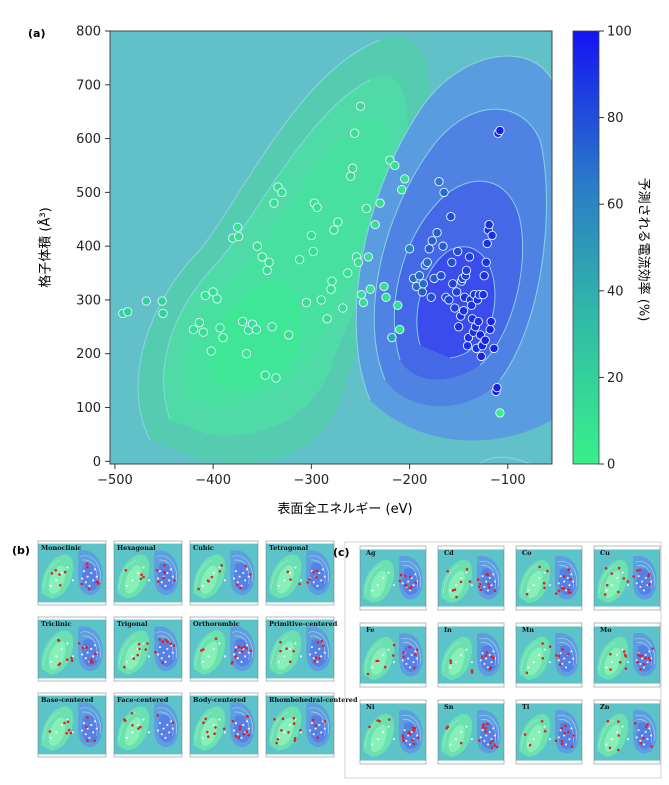  What do you see at coordinates (549, 655) in the screenshot?
I see `subplot: Mn` at bounding box center [549, 655].